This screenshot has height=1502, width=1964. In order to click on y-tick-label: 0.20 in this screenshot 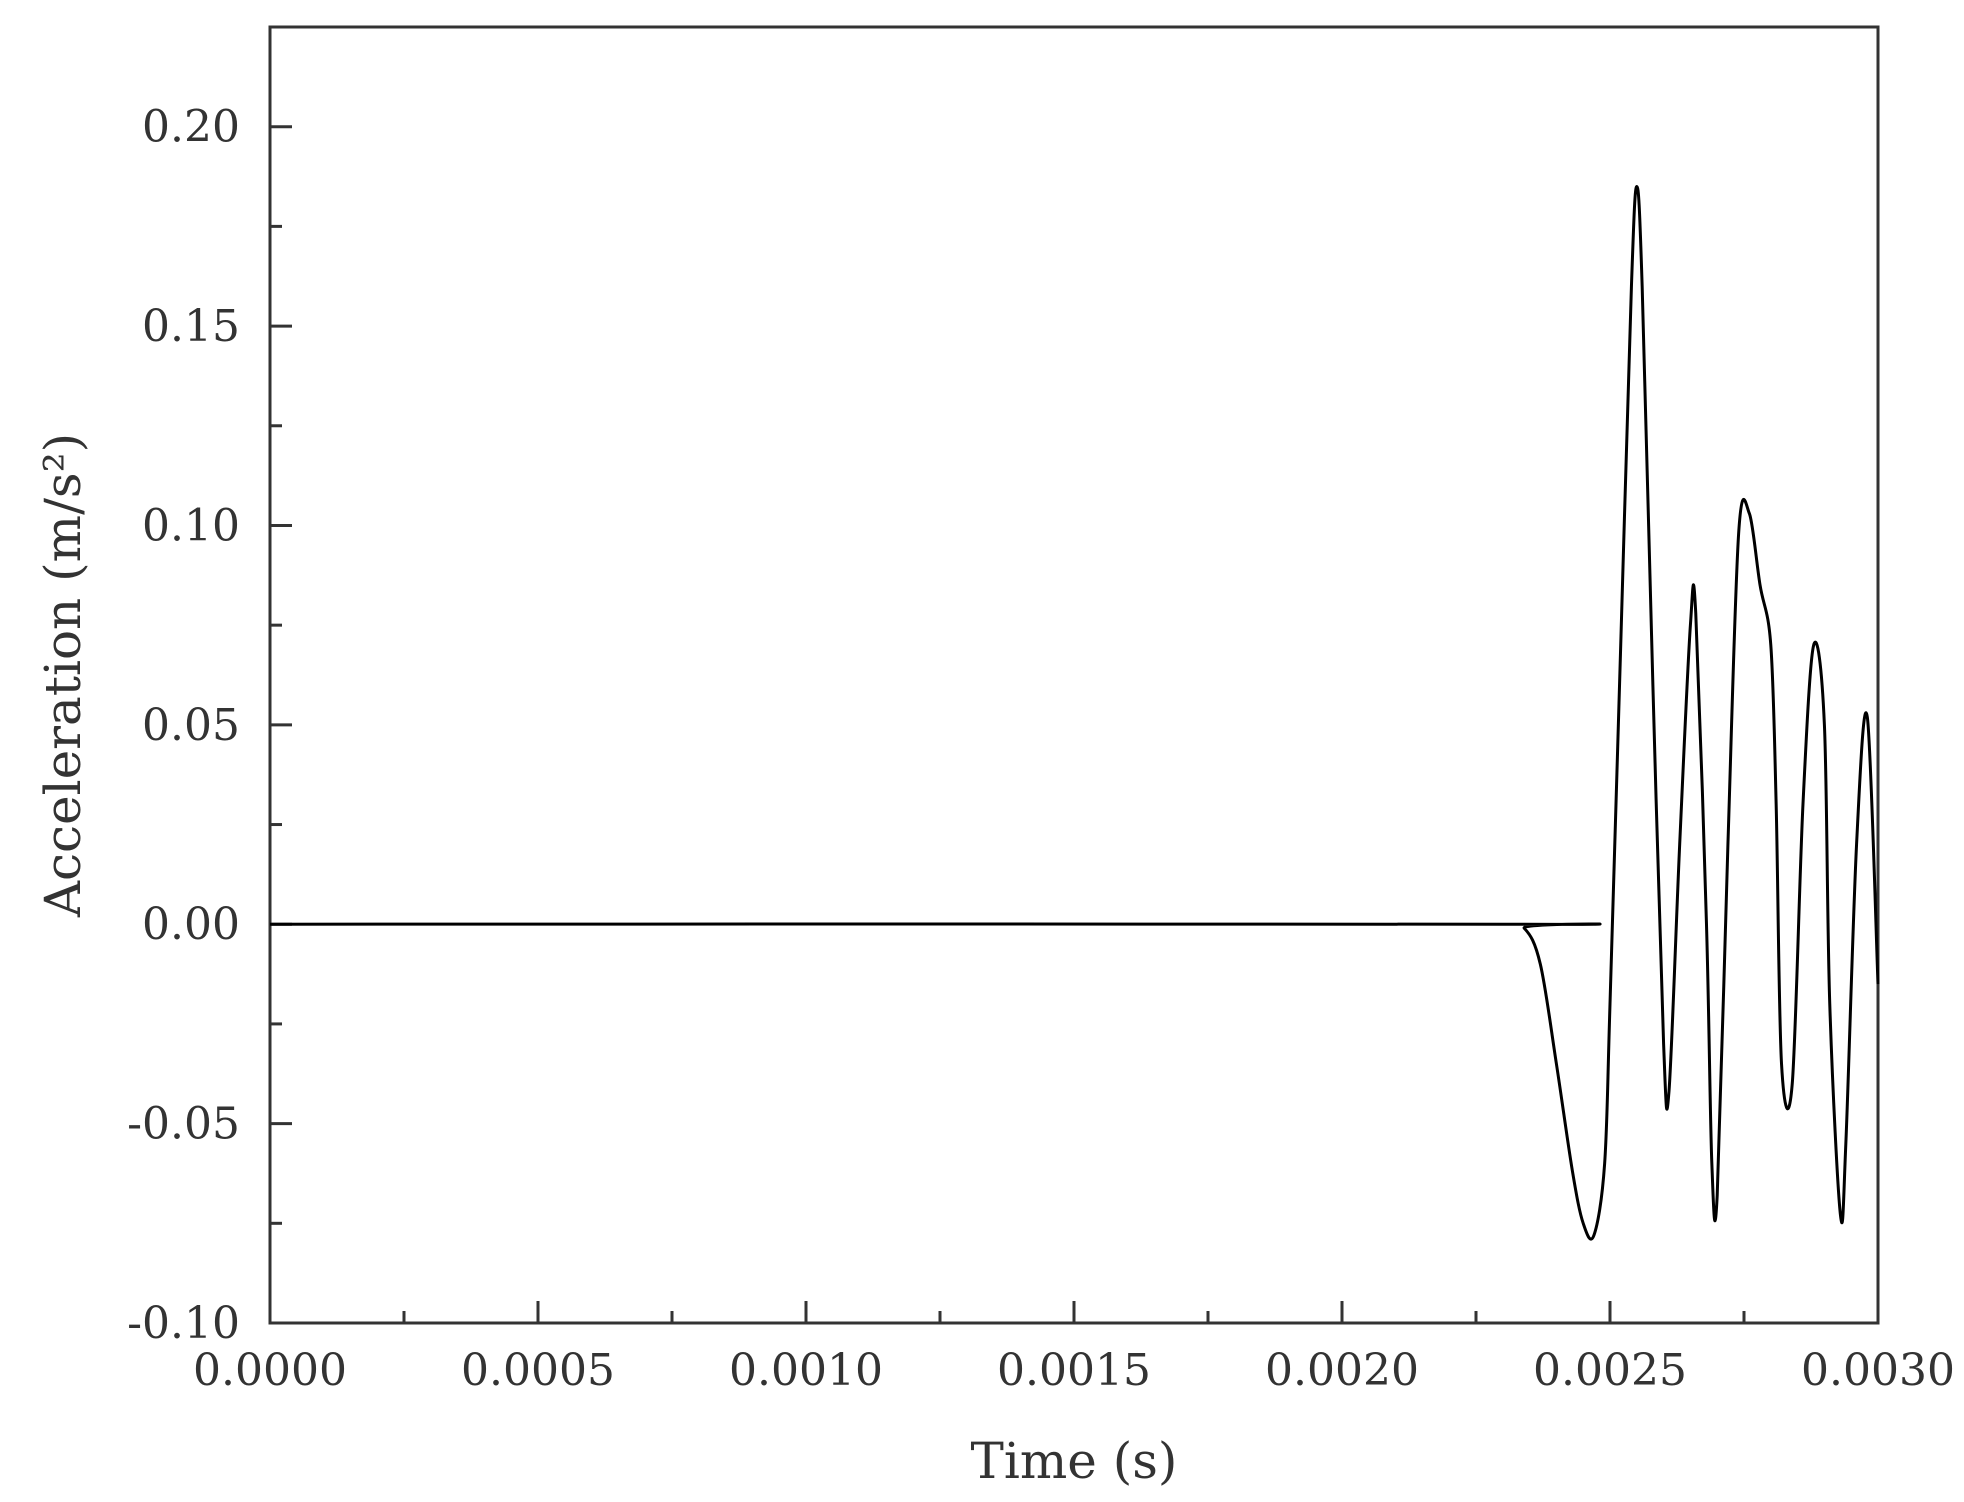, I will do `click(191, 127)`.